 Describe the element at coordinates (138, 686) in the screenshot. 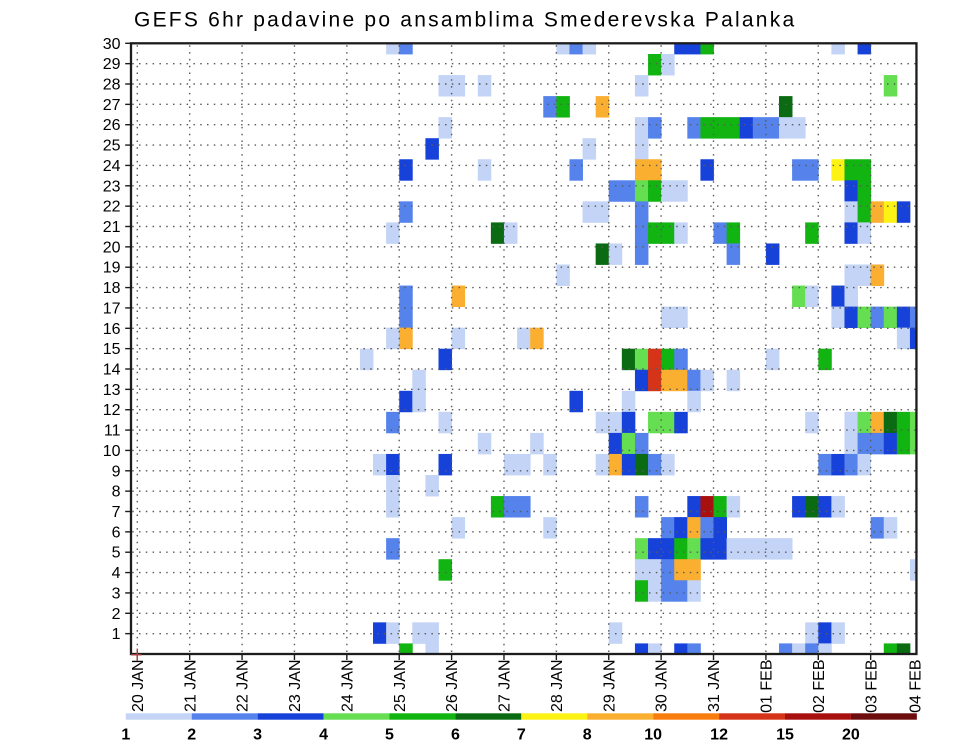

I see `svg-text: 20 JAN` at that location.